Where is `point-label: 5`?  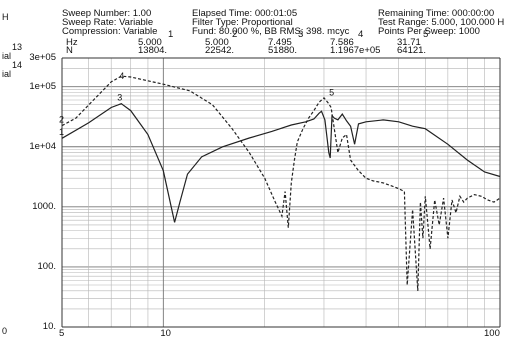 point-label: 5 is located at coordinates (331, 92).